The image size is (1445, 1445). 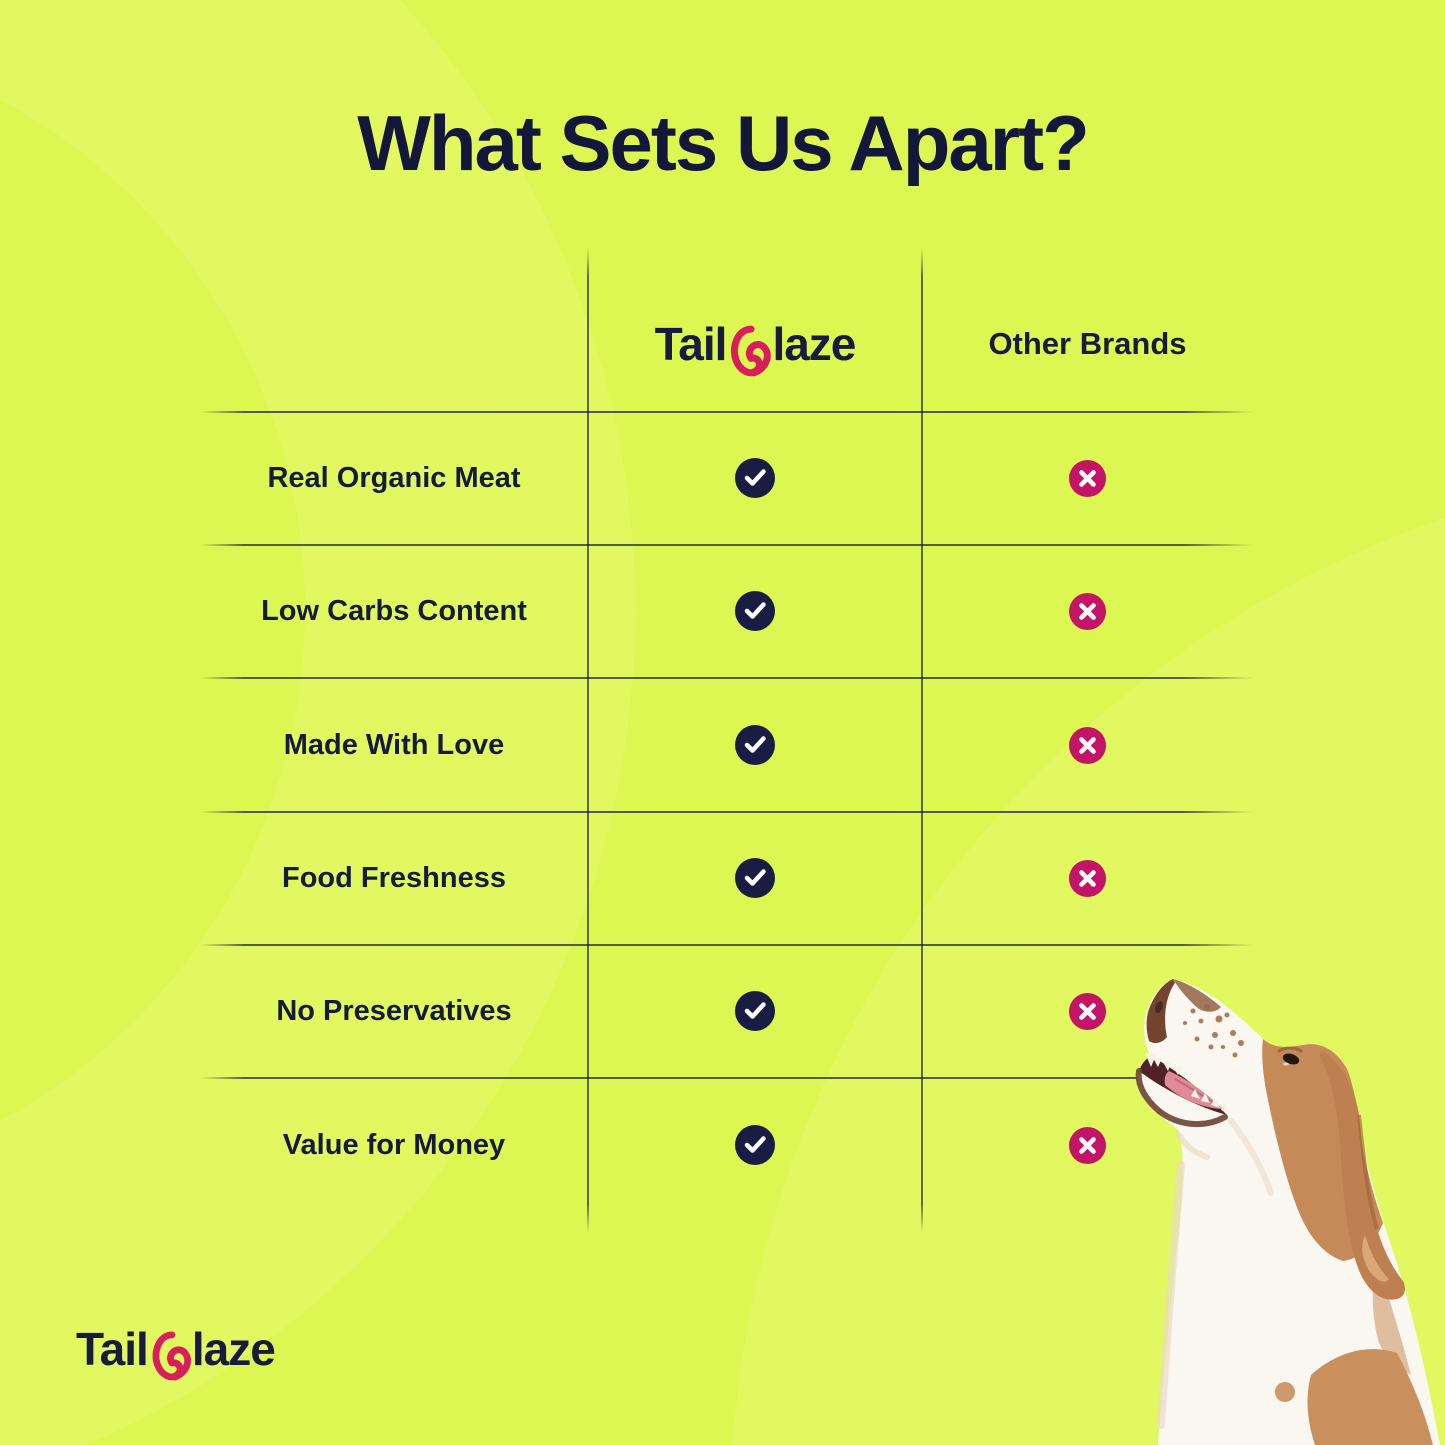 I want to click on table-row: Low Carbs Content, so click(x=722, y=611).